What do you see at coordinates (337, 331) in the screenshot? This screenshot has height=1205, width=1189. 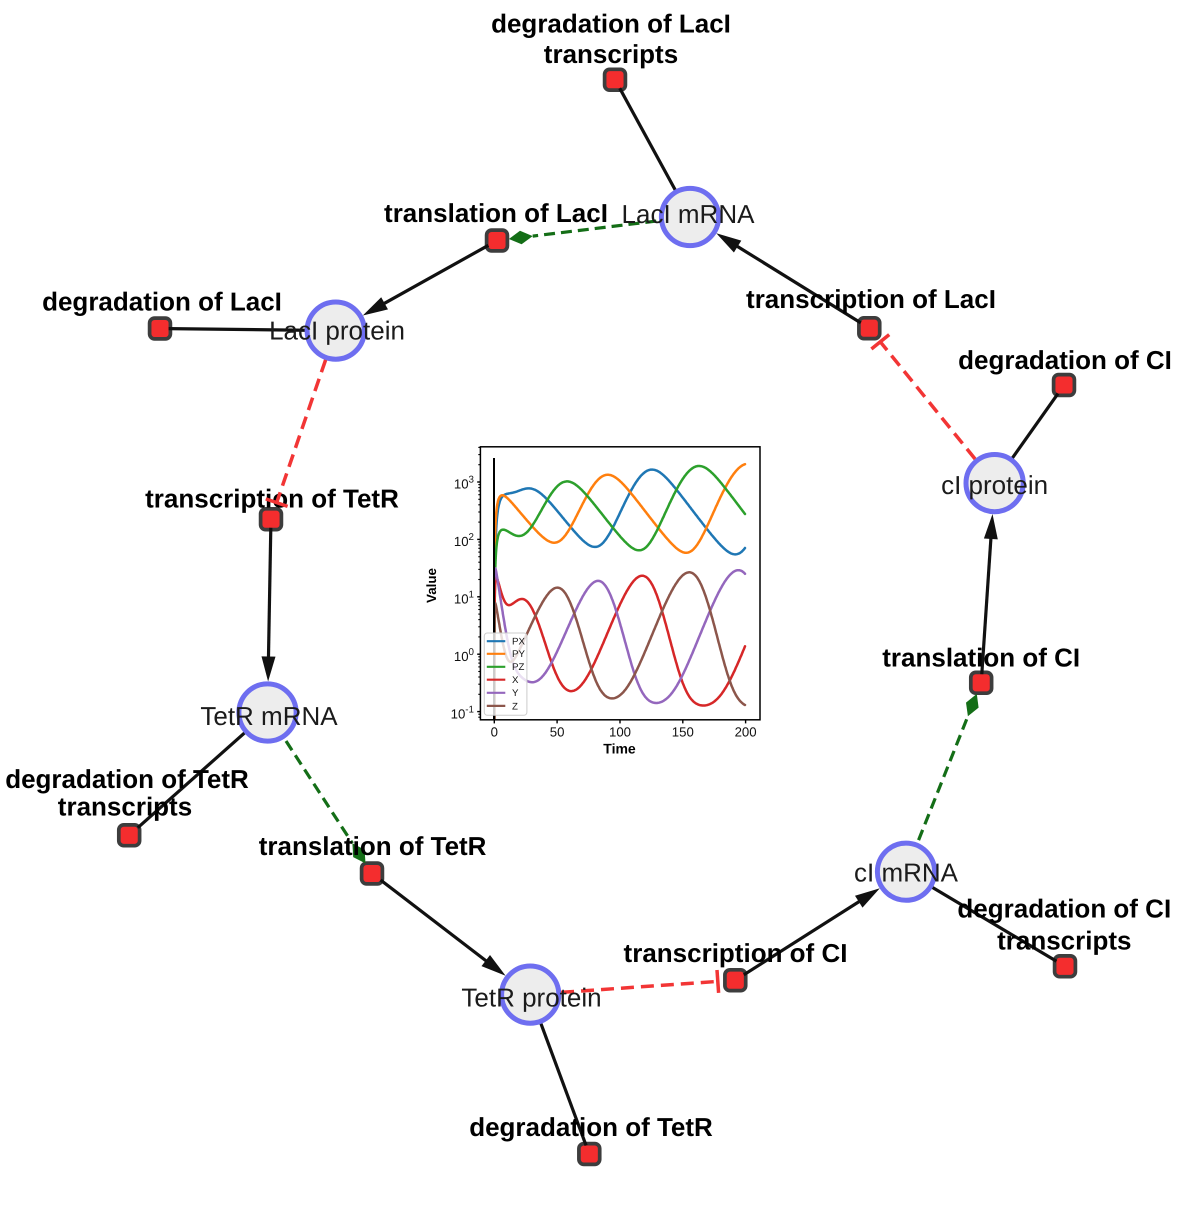 I see `svg-text: LacI protein` at bounding box center [337, 331].